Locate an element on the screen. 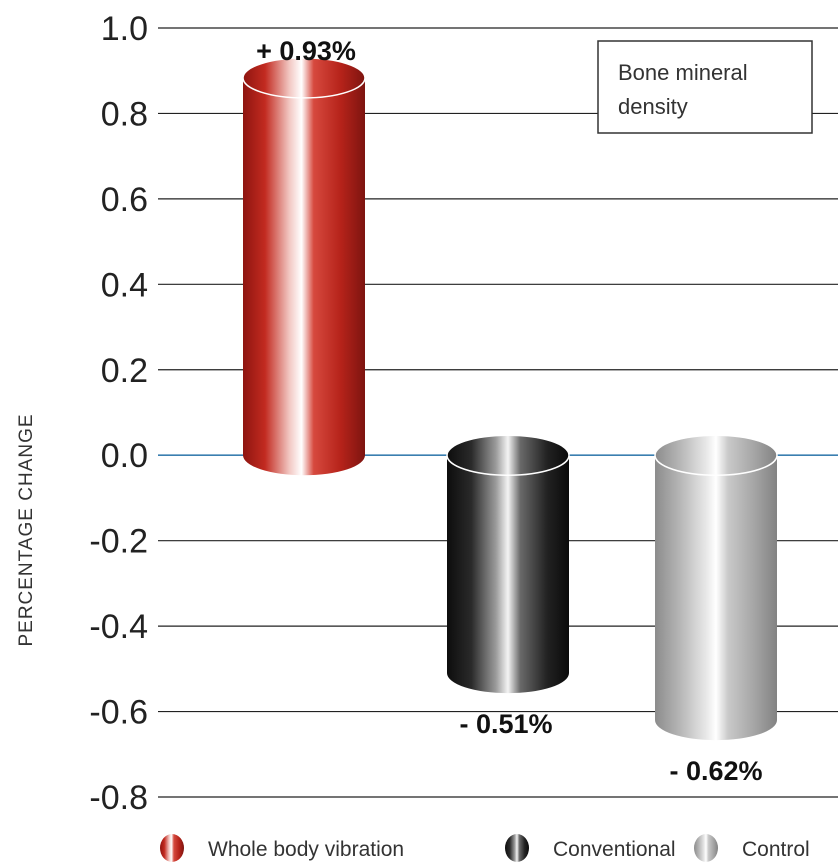 The width and height of the screenshot is (838, 865). annotation-box: Bone mineral density is located at coordinates (705, 87).